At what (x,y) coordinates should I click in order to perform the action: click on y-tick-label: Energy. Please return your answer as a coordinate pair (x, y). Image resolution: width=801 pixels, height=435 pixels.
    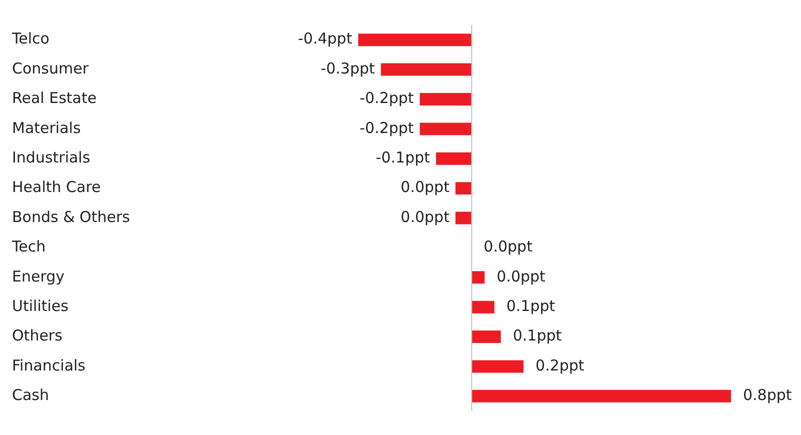
    Looking at the image, I should click on (38, 276).